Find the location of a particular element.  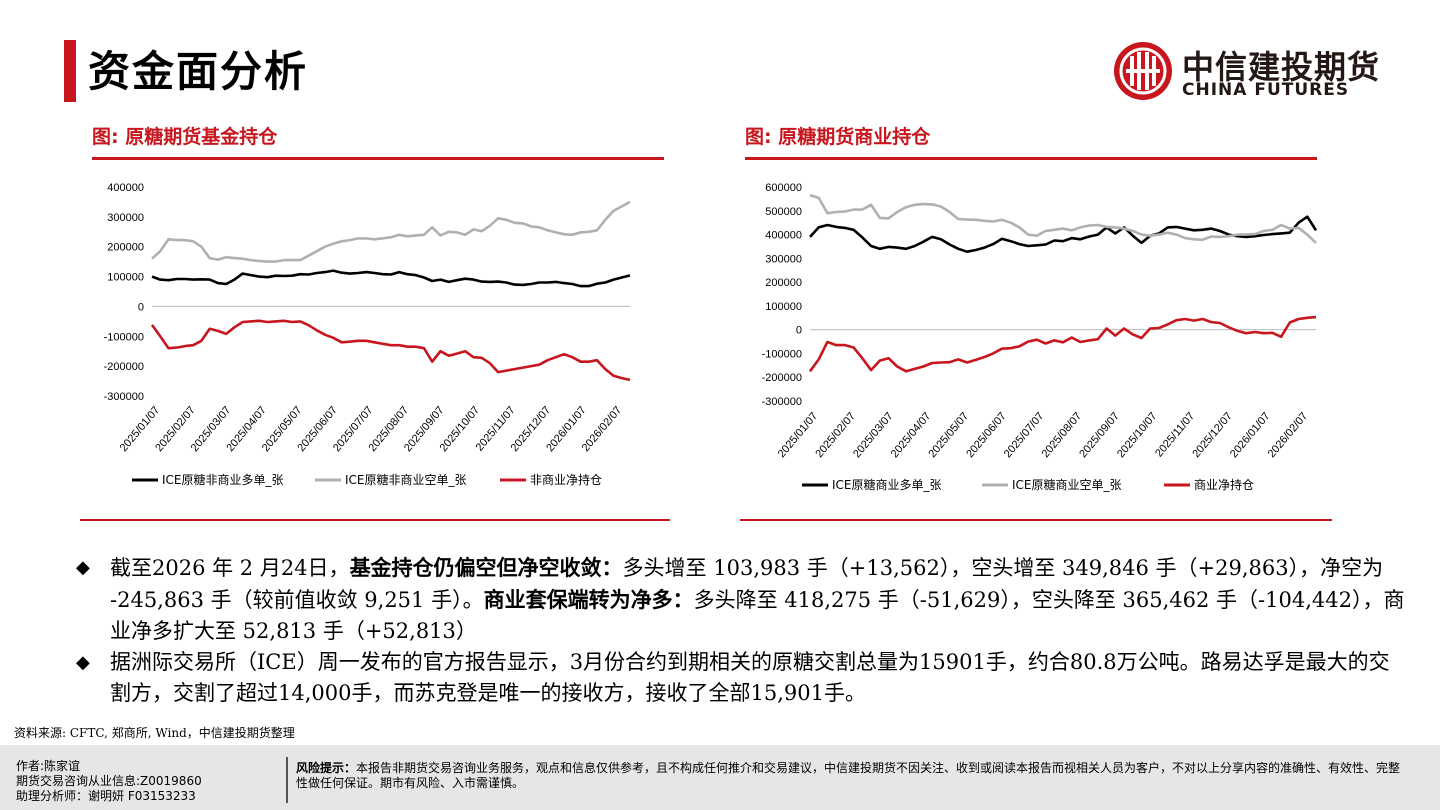

author: 作者:陈家谊 is located at coordinates (48, 766).